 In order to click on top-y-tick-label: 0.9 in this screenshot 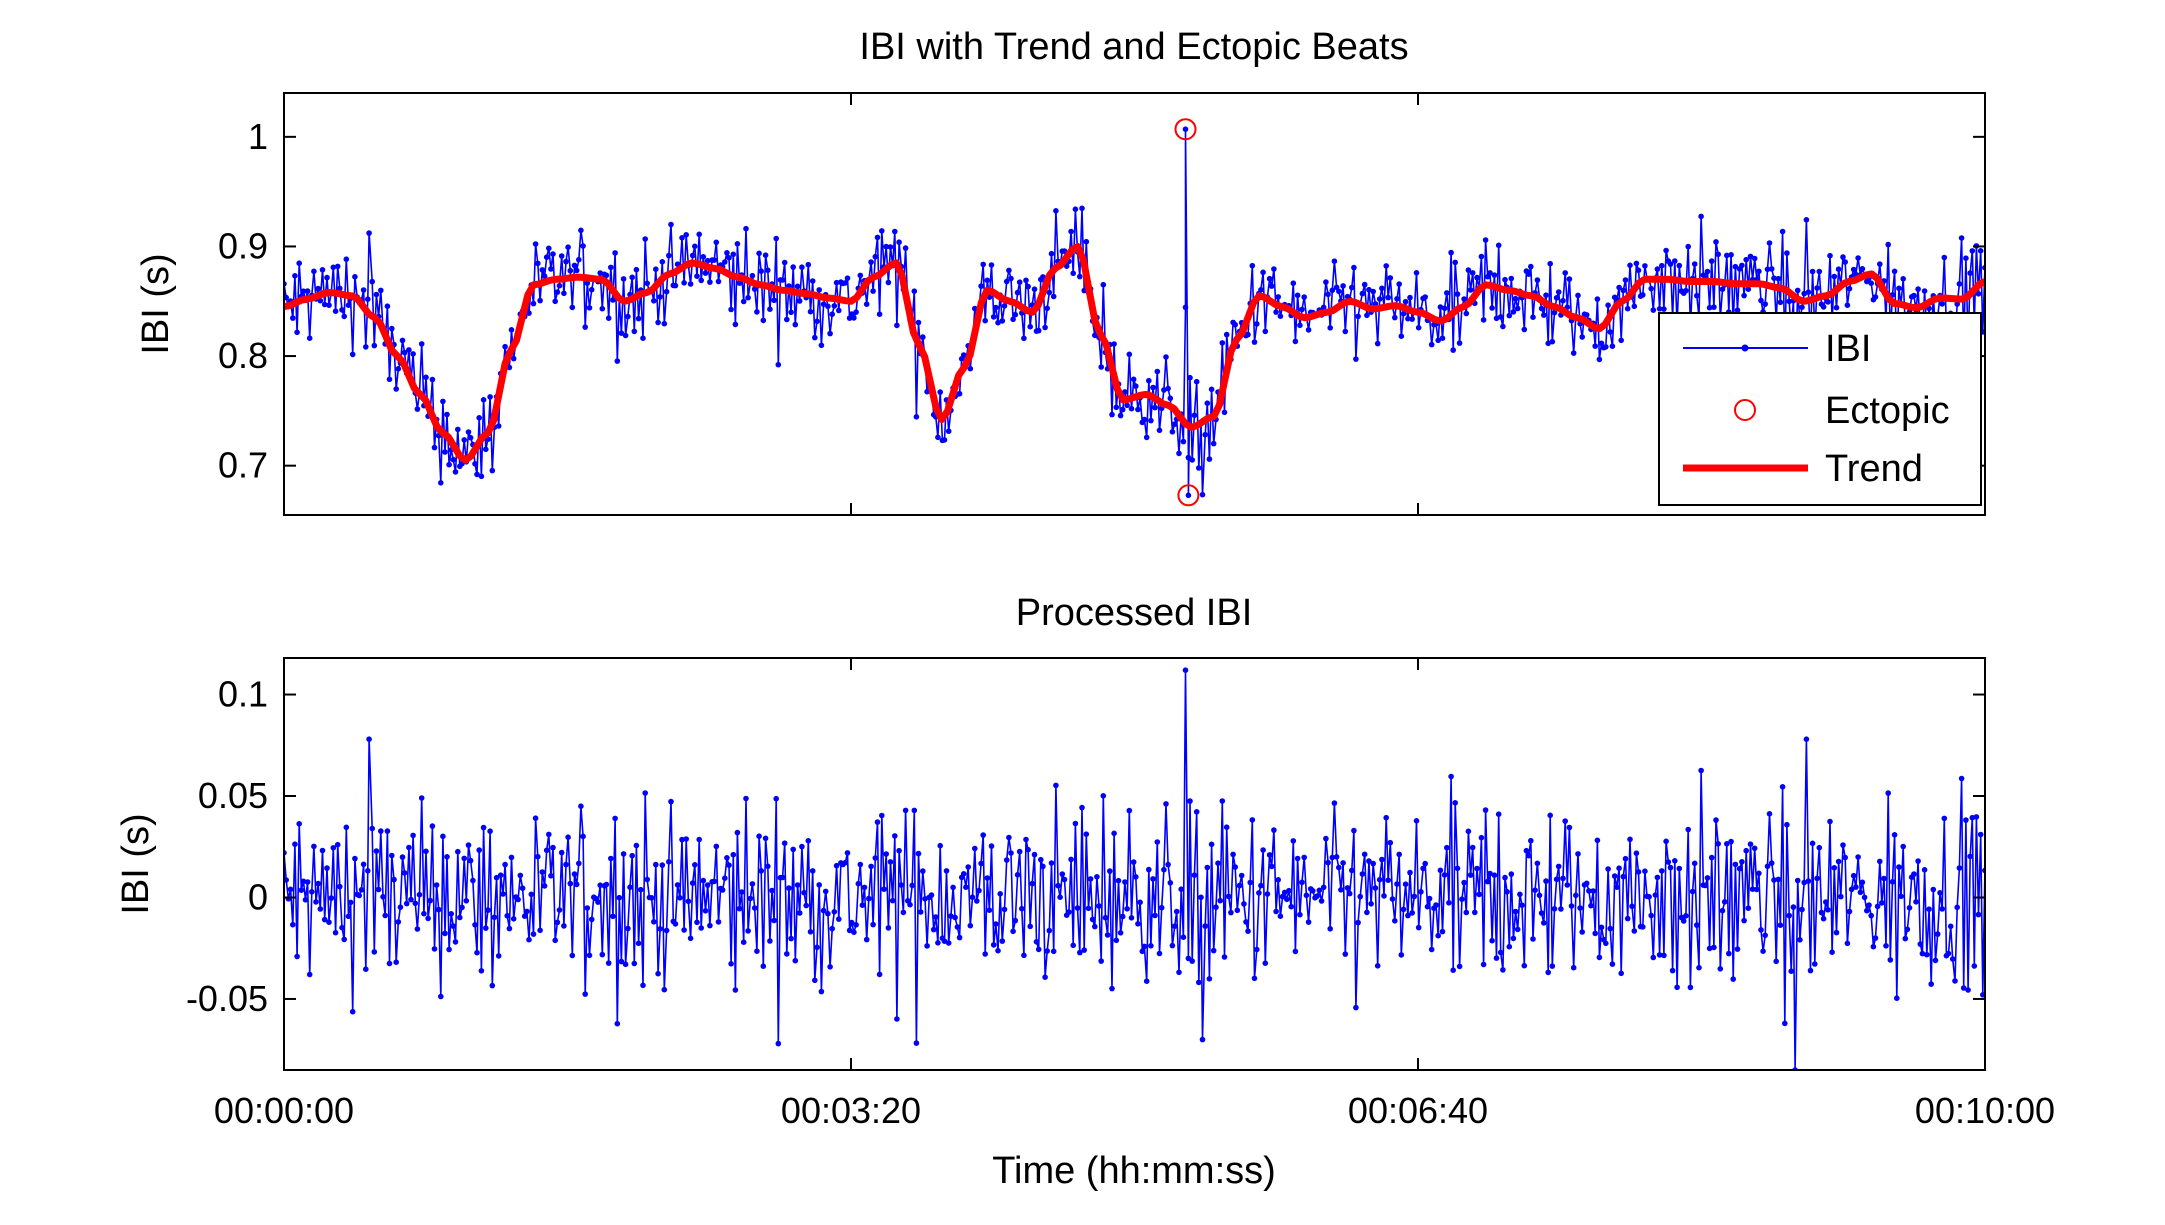, I will do `click(243, 245)`.